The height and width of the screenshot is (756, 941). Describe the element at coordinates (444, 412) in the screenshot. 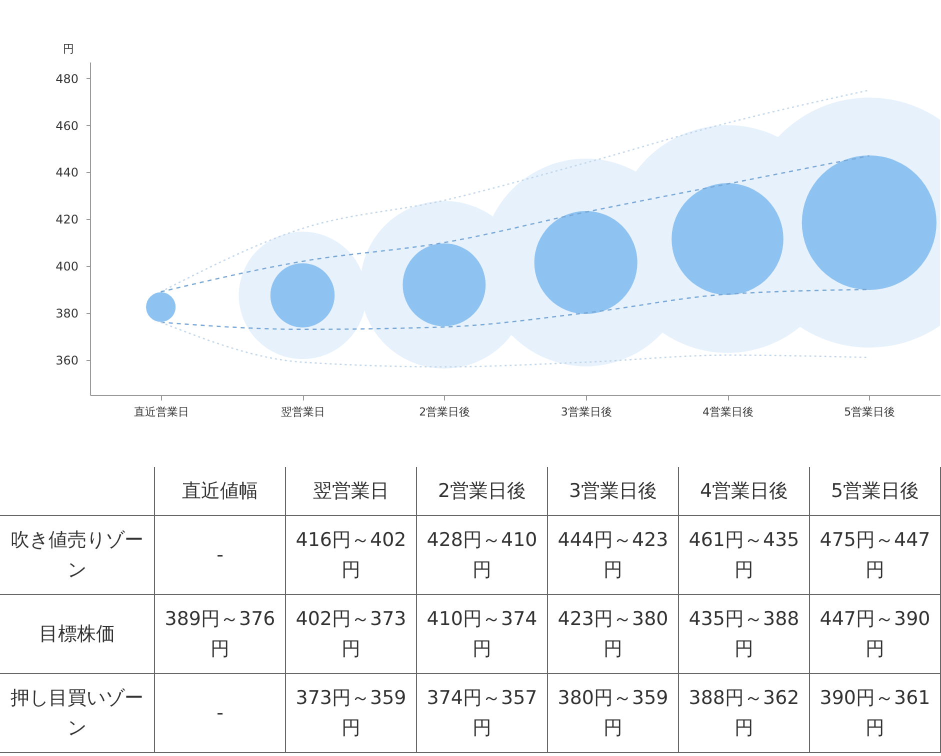

I see `x-tick-label: 2営業日後` at that location.